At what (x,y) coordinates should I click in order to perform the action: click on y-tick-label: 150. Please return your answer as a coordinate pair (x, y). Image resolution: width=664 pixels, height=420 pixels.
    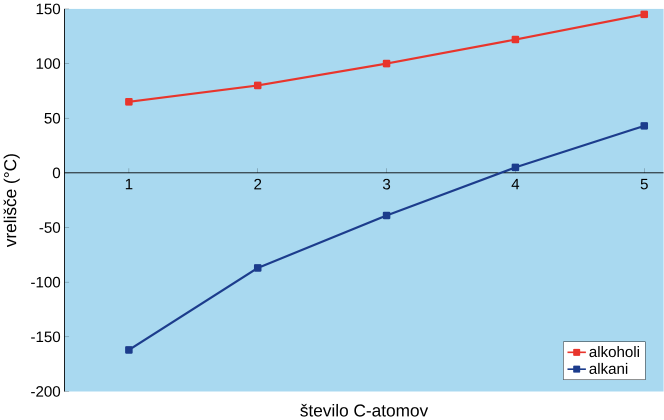
    Looking at the image, I should click on (48, 8).